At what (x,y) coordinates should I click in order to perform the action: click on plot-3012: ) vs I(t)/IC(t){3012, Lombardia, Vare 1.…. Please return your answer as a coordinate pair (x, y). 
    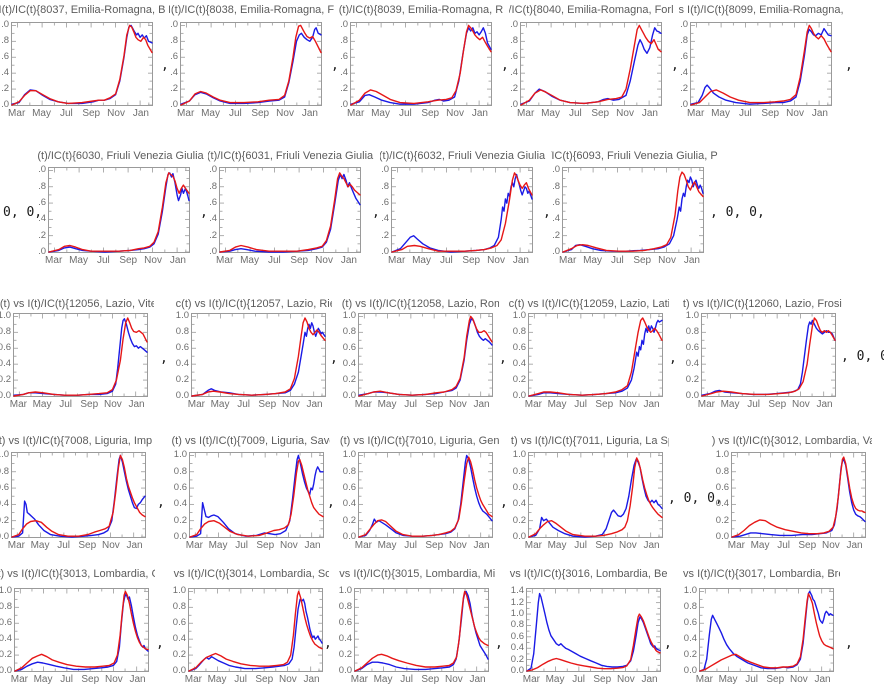
    Looking at the image, I should click on (791, 493).